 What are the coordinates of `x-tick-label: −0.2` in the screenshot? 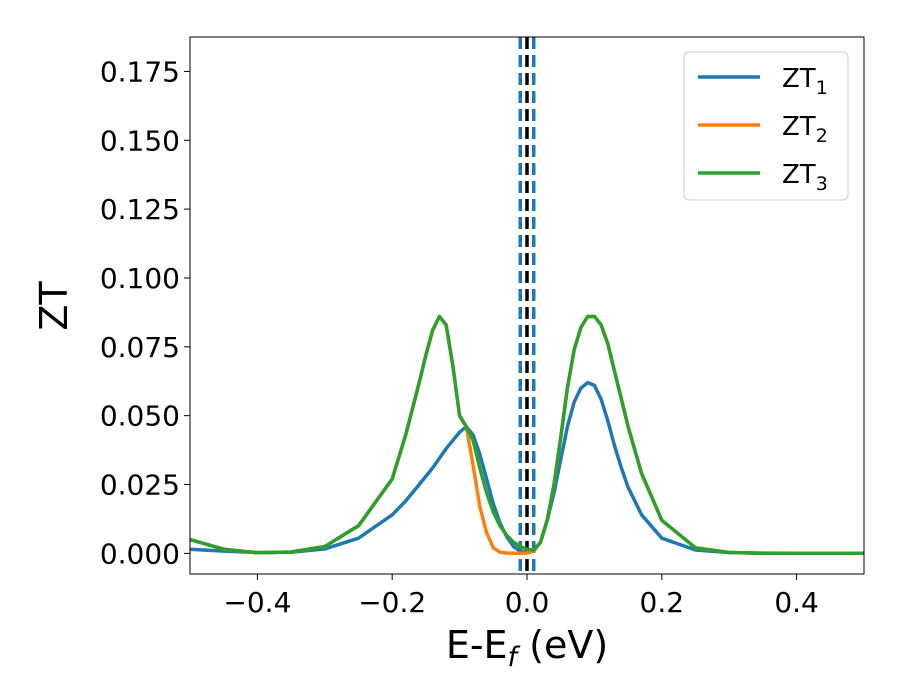 It's located at (392, 602).